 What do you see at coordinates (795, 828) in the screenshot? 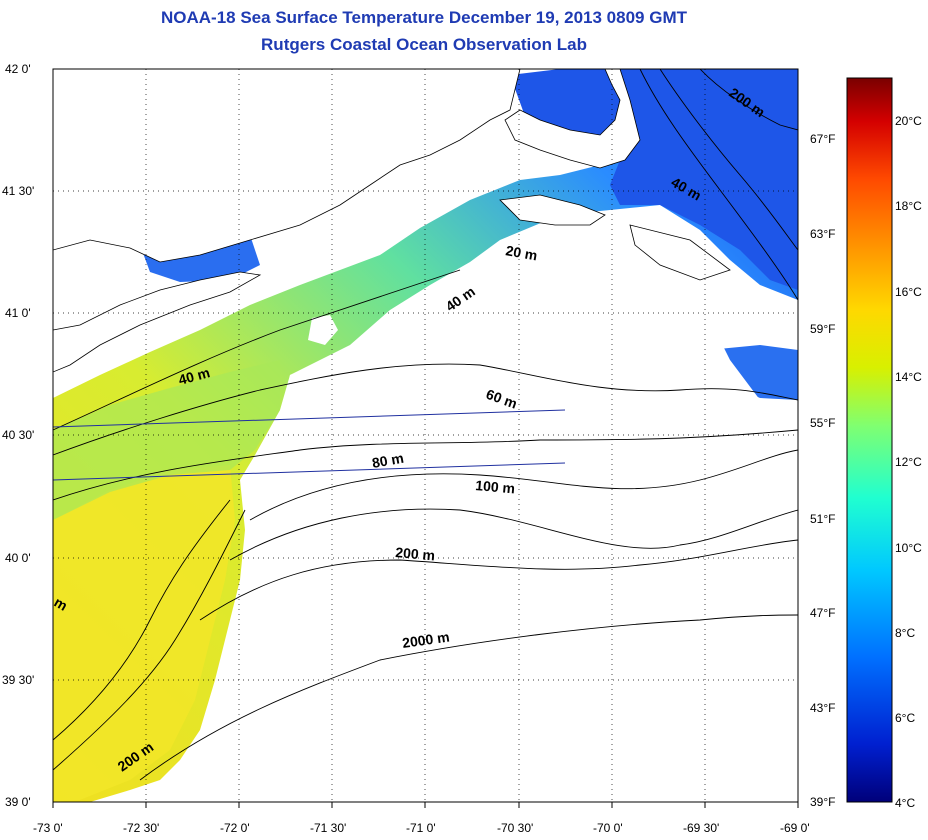
I see `lon-label: -69 0'` at bounding box center [795, 828].